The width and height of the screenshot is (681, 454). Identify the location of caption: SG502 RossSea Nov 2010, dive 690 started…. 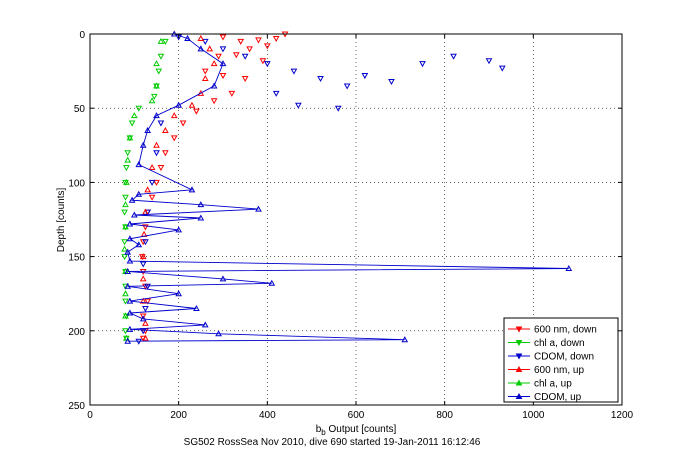
(332, 442).